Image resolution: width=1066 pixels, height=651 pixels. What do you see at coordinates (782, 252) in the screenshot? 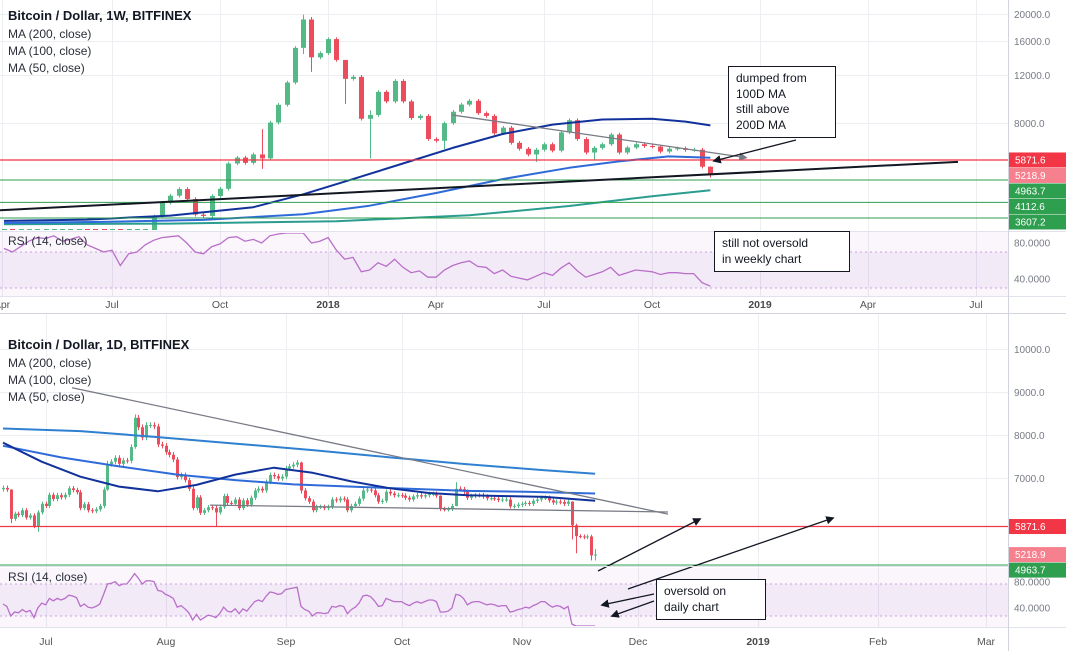
I see `note-not-oversold-weekly: still not oversold in weekly chart` at bounding box center [782, 252].